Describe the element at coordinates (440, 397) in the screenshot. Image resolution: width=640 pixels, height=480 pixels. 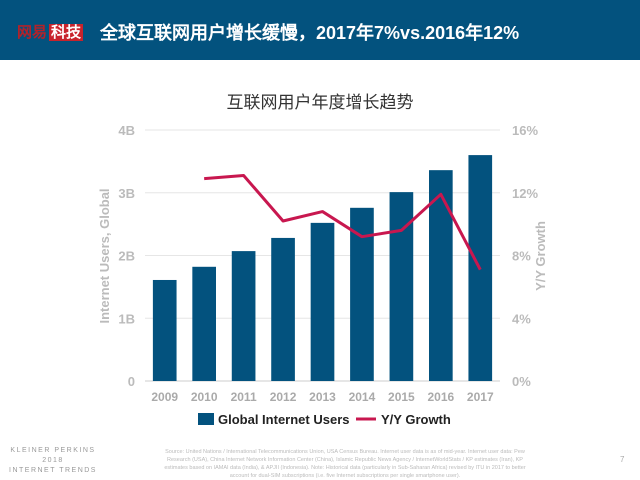
I see `x-tick-label: 2016` at that location.